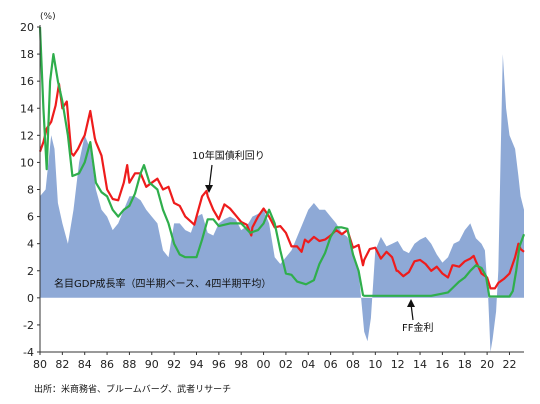 This screenshot has height=404, width=540. I want to click on y-tick-label: 10, so click(27, 162).